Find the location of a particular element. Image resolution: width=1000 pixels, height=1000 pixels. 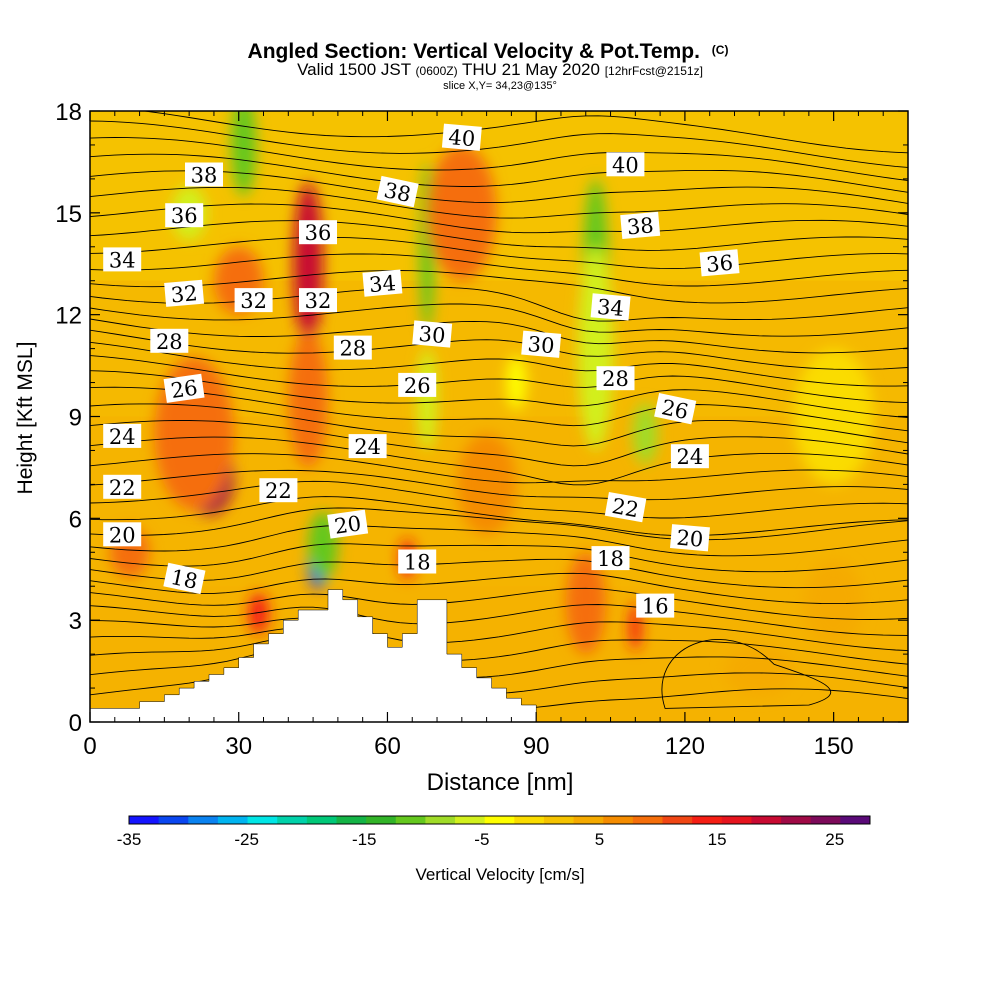

y-tick-label: 15 is located at coordinates (68, 214).